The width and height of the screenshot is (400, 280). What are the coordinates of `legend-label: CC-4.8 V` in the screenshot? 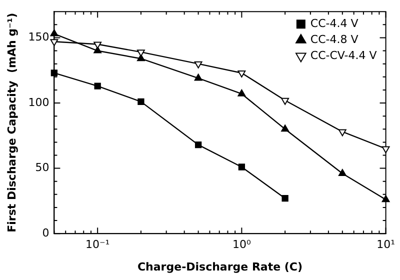 It's located at (334, 39).